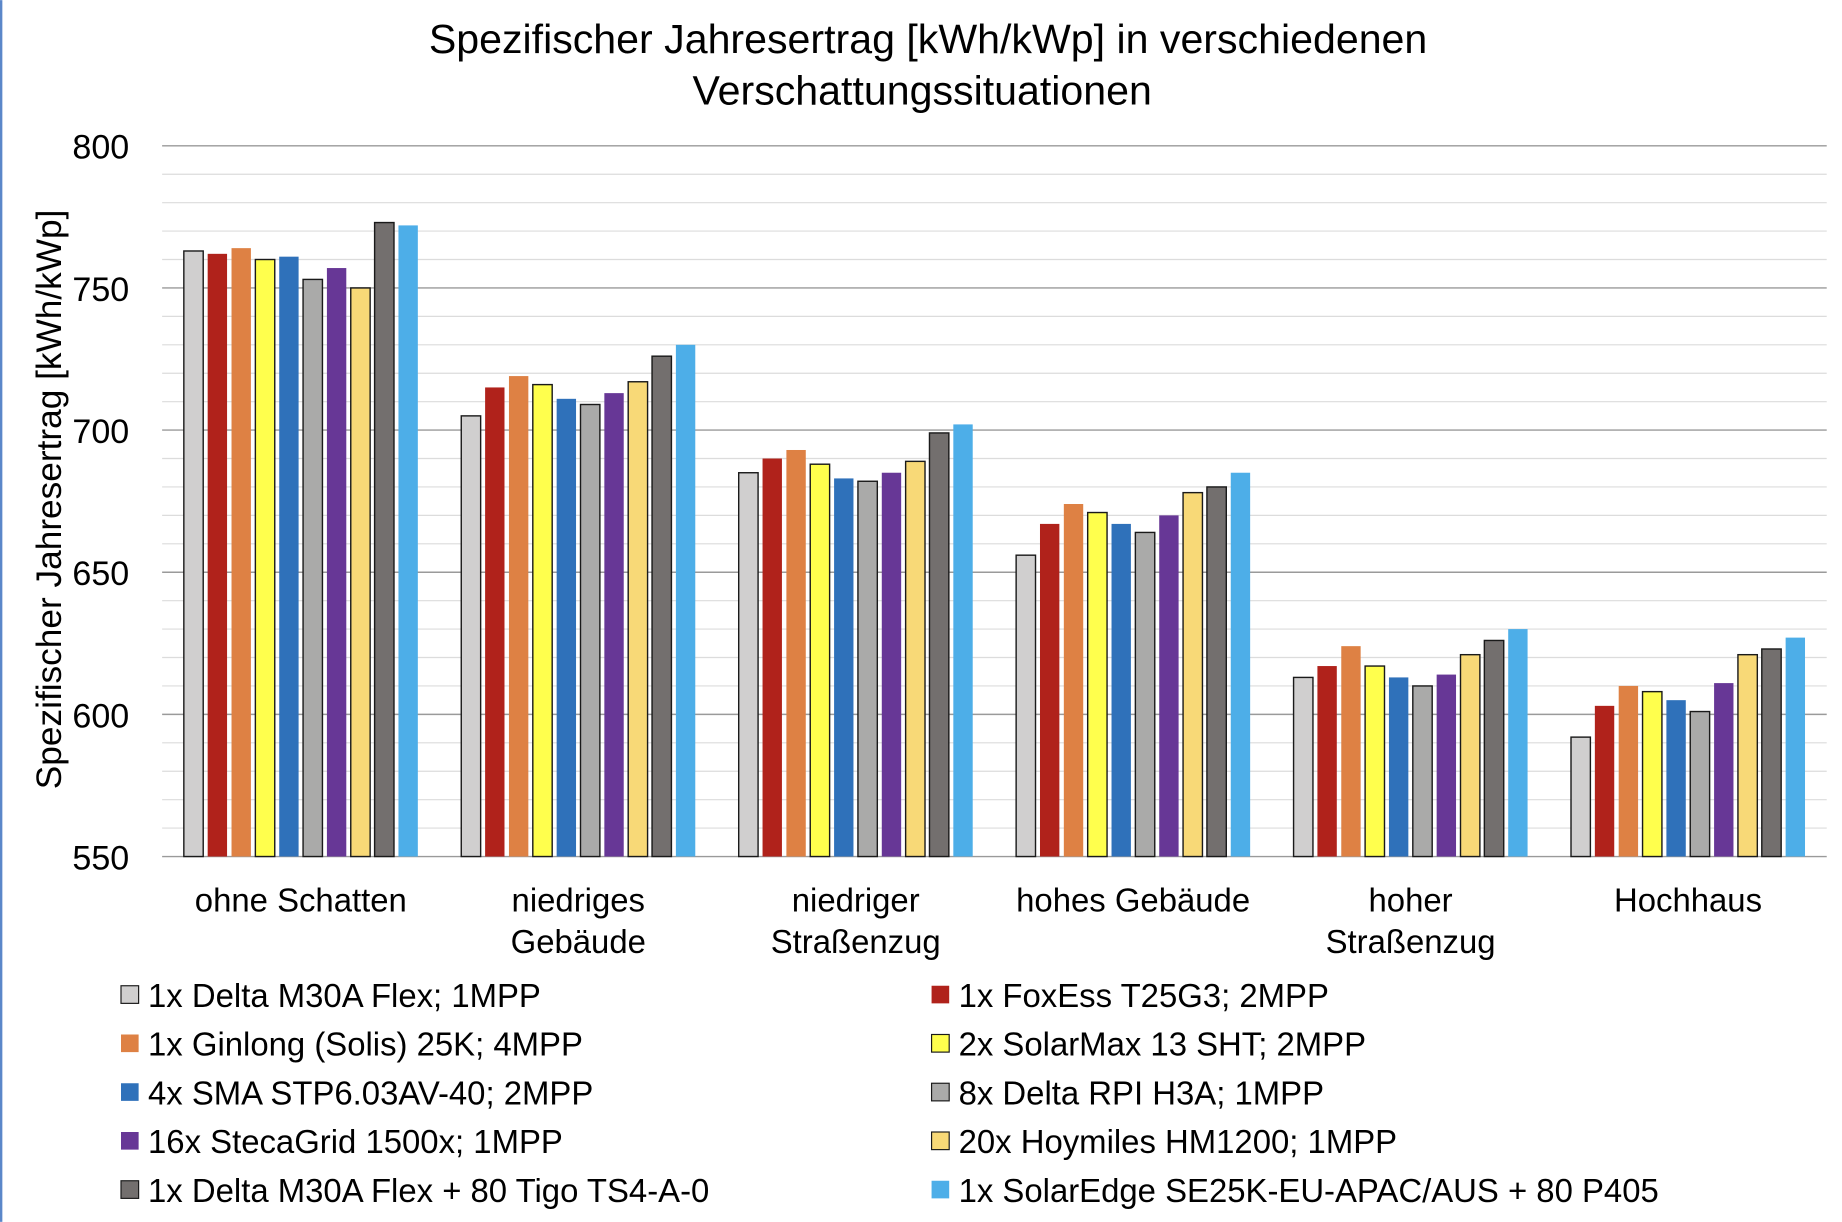 This screenshot has height=1222, width=1842. What do you see at coordinates (428, 1190) in the screenshot?
I see `legend-label: 1x Delta M30A Flex + 80 Tigo TS4-A-0` at bounding box center [428, 1190].